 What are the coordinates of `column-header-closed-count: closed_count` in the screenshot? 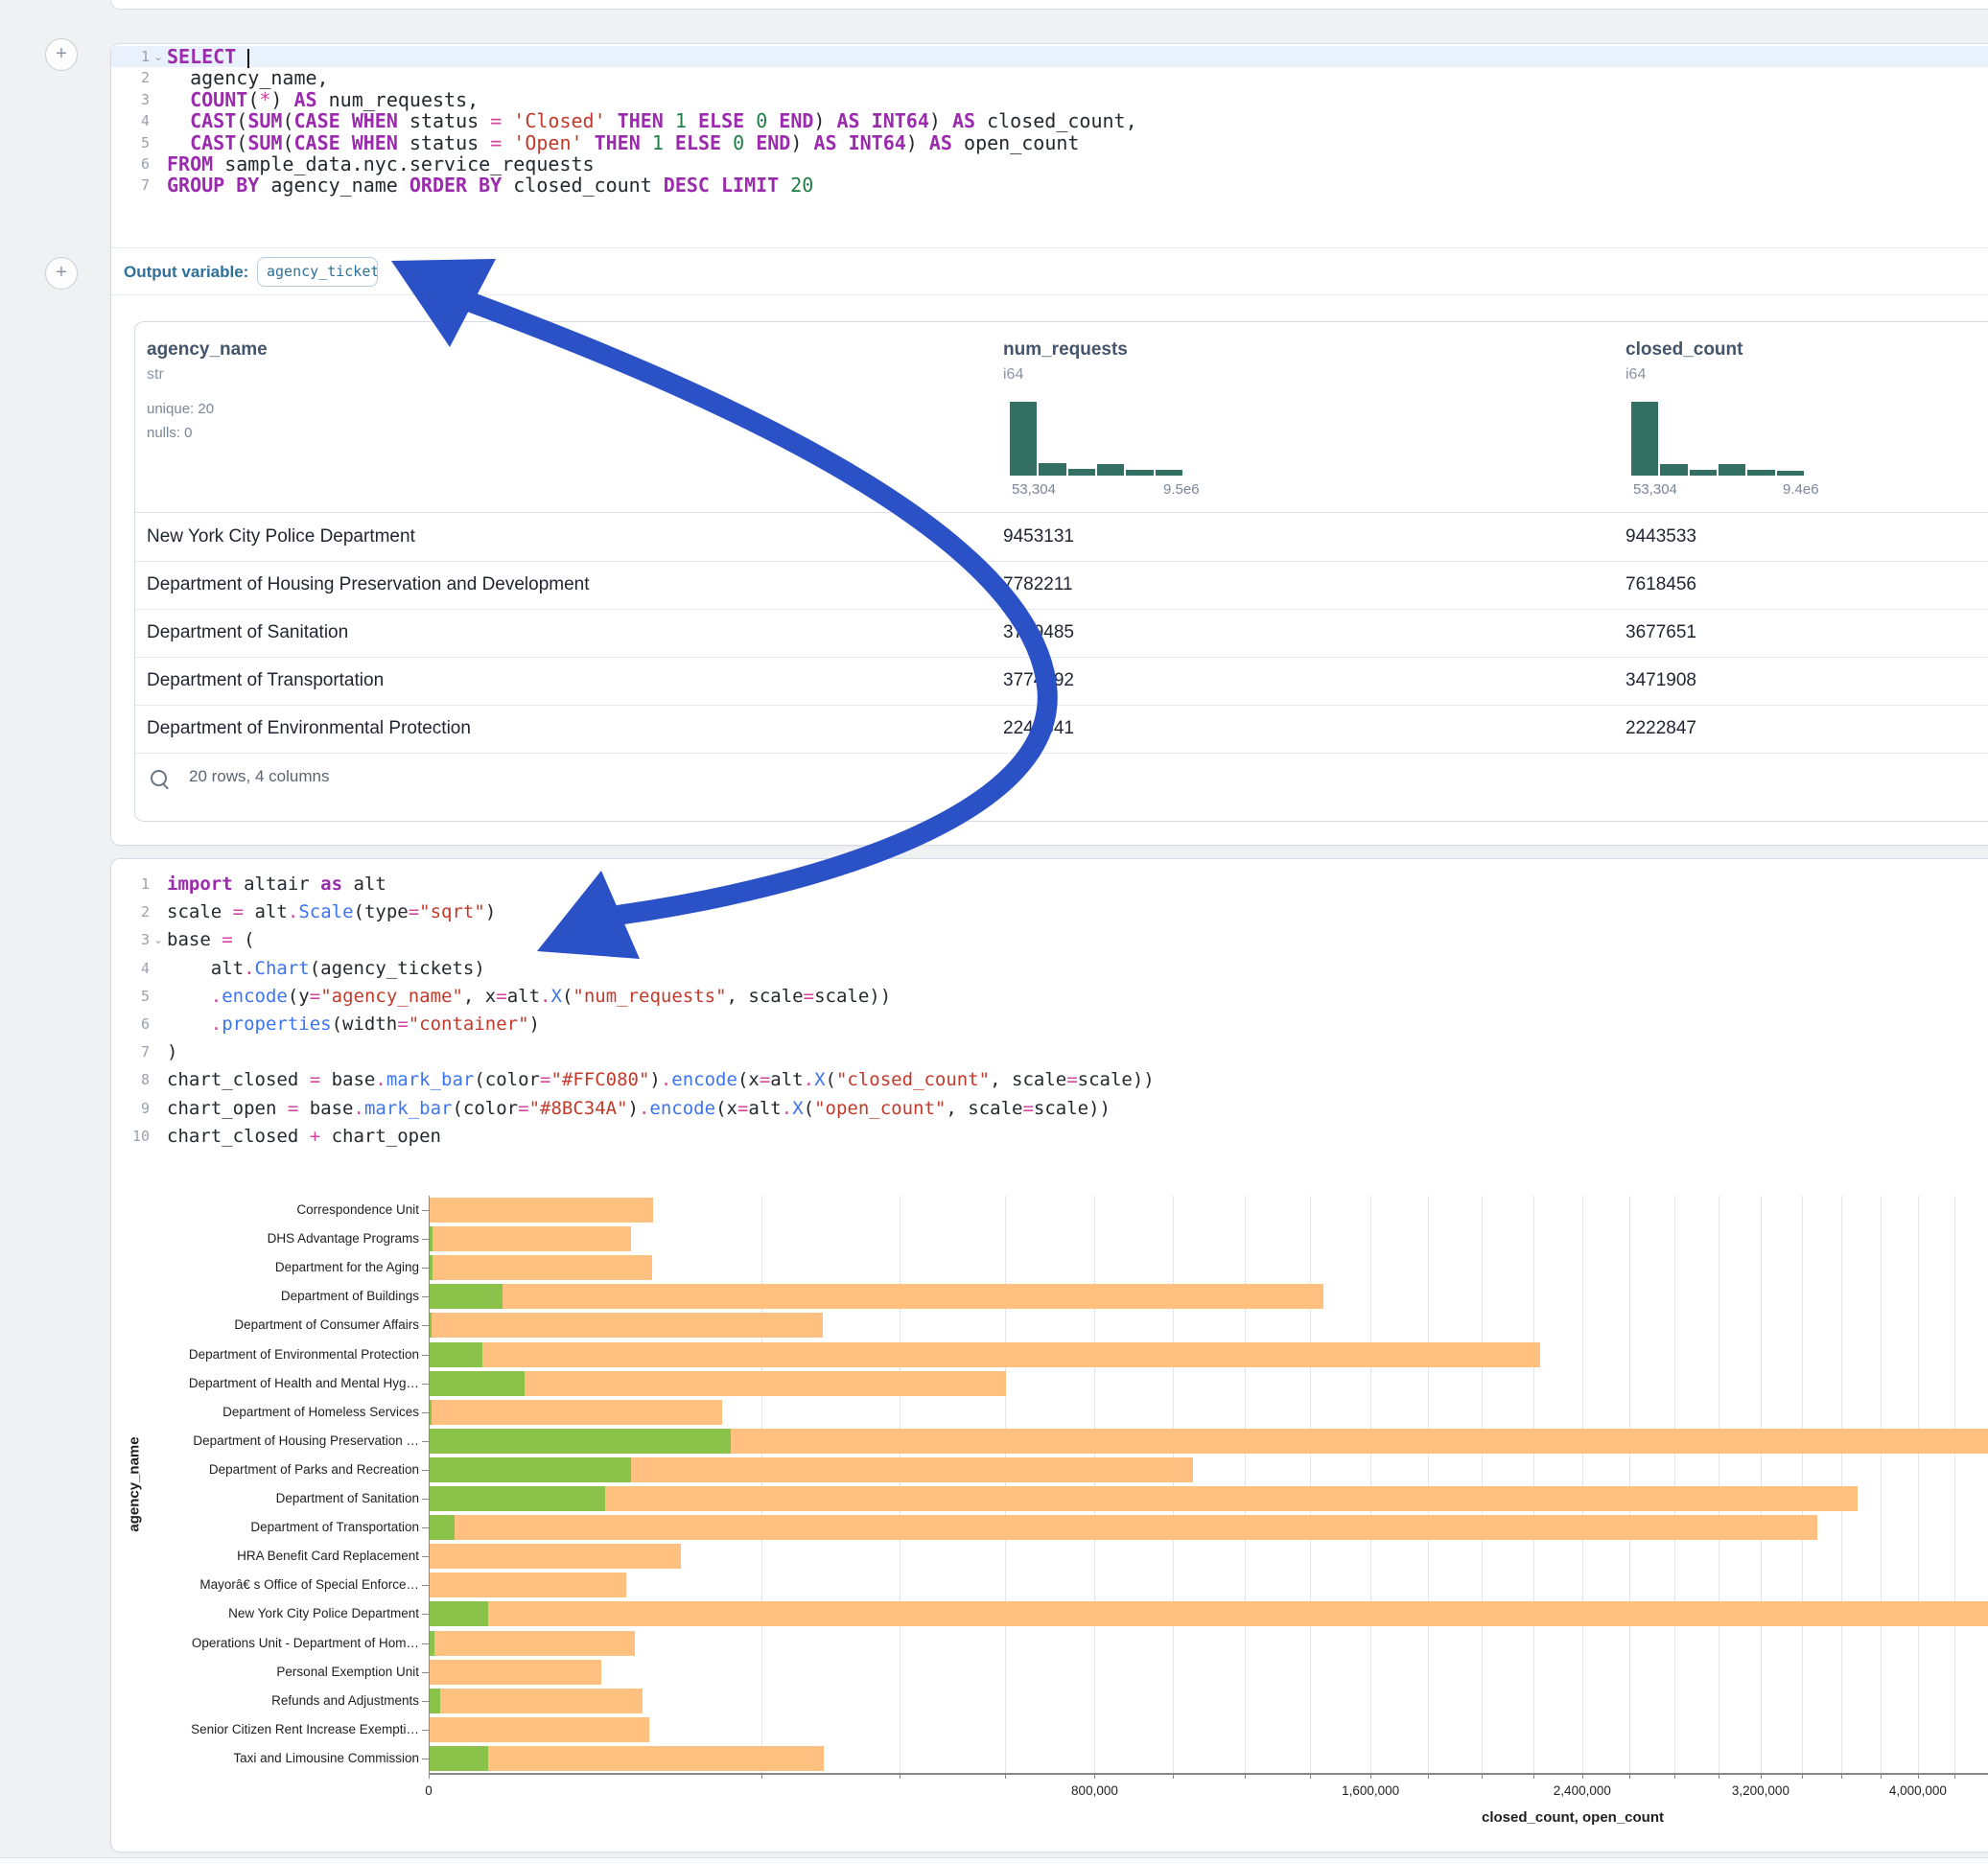 It's located at (1684, 349).